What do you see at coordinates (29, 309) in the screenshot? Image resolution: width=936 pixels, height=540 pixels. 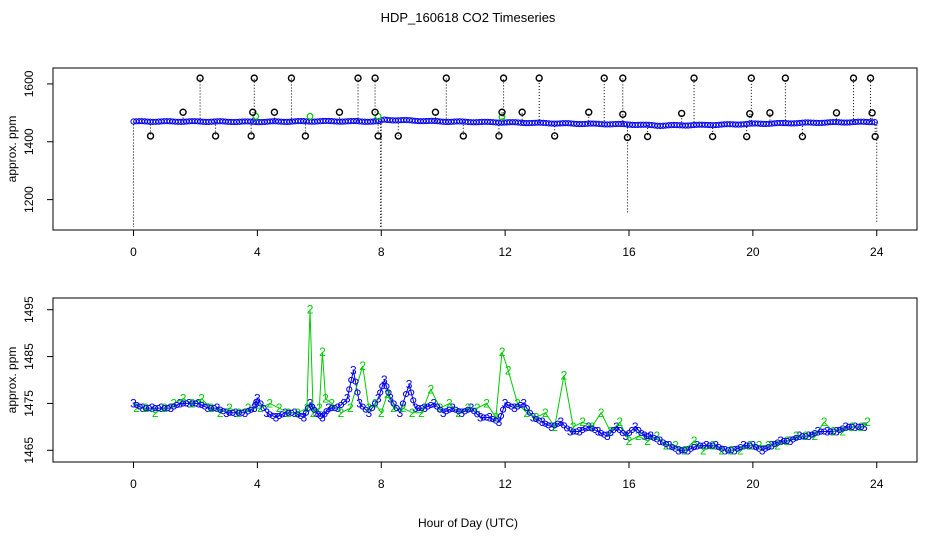 I see `y-tick-label: 1495` at bounding box center [29, 309].